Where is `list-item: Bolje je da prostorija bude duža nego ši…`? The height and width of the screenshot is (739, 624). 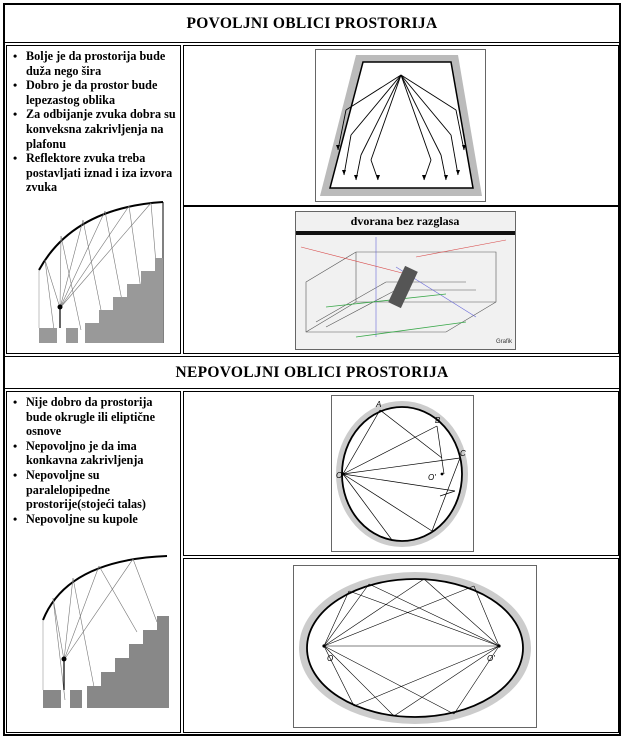
list-item: Bolje je da prostorija bude duža nego ši… is located at coordinates (96, 63).